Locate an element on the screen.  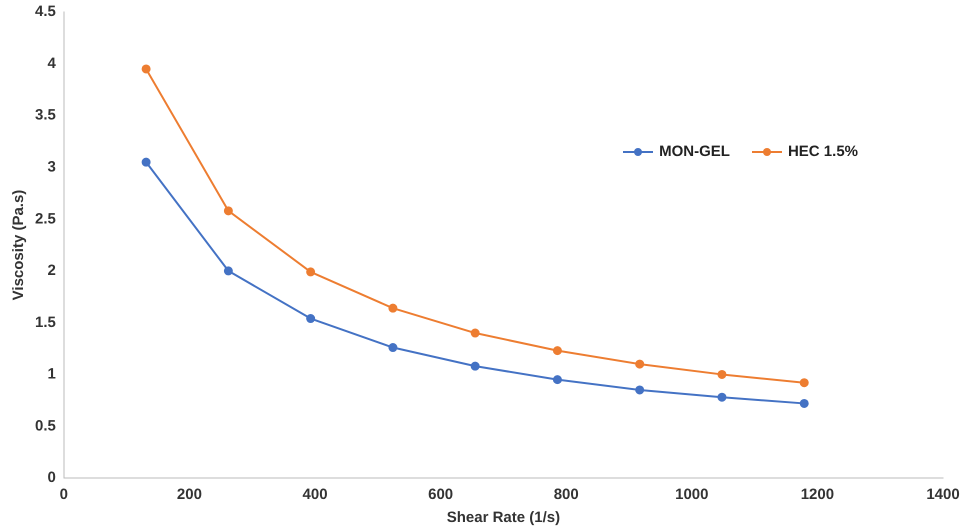
y-tick-label: 1.5 is located at coordinates (45, 322).